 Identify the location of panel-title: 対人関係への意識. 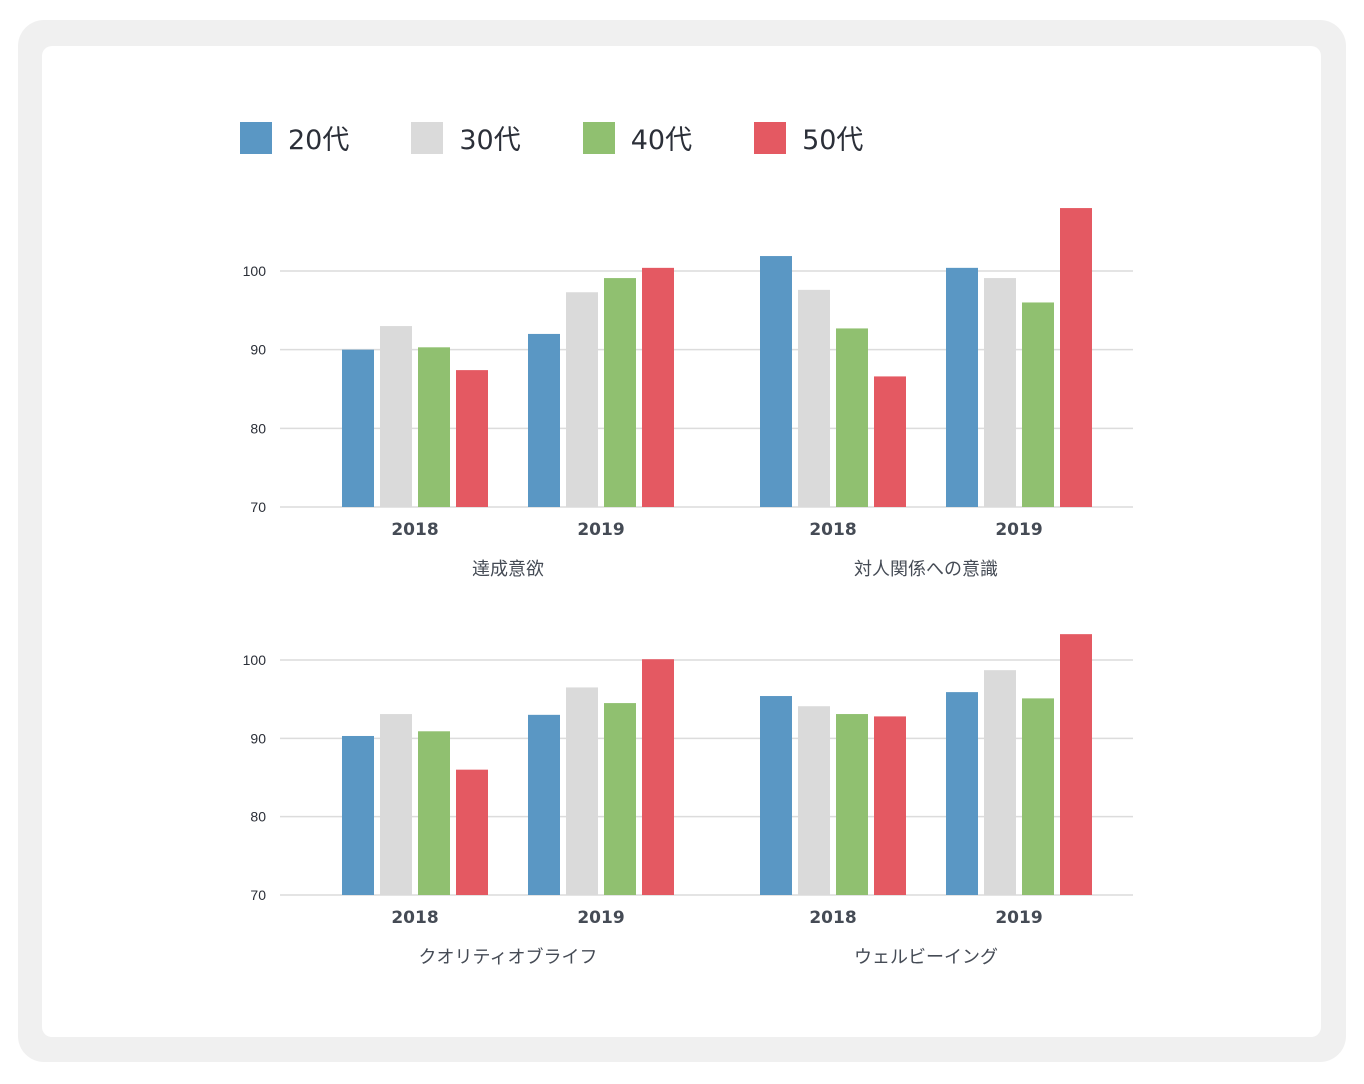
(926, 569).